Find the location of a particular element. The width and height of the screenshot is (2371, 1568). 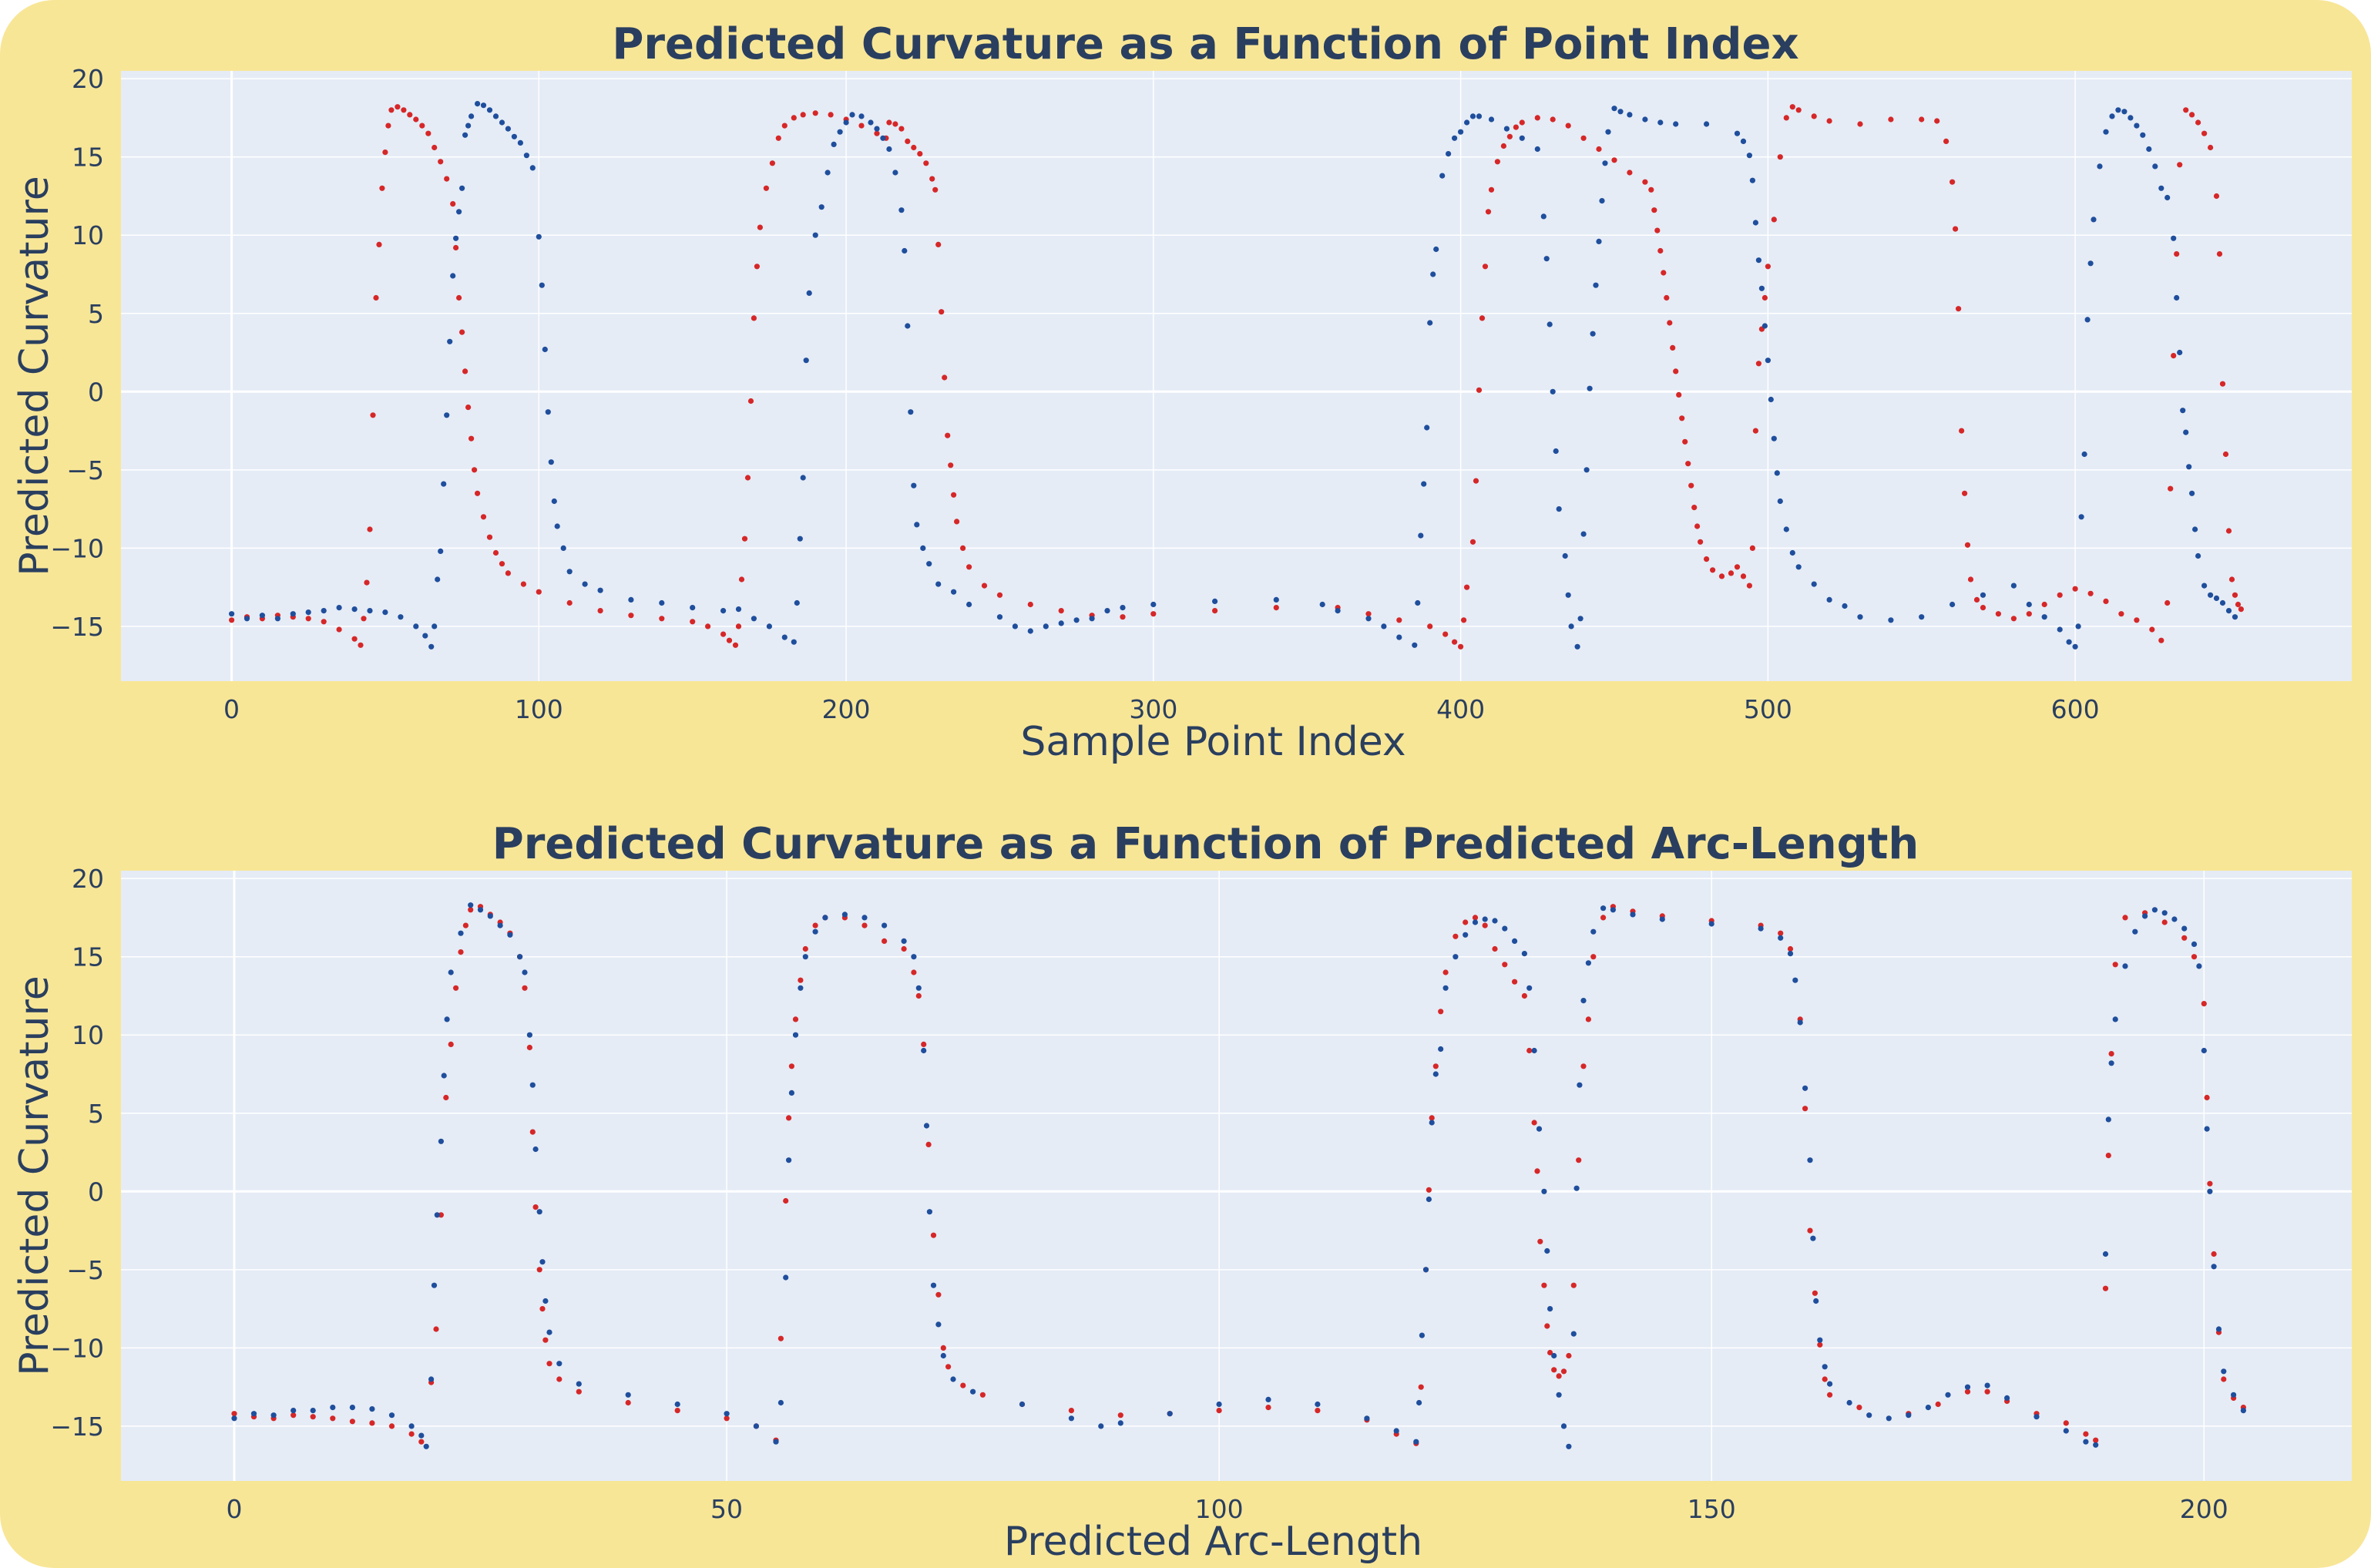

x-tick-label: 50 is located at coordinates (726, 1509).